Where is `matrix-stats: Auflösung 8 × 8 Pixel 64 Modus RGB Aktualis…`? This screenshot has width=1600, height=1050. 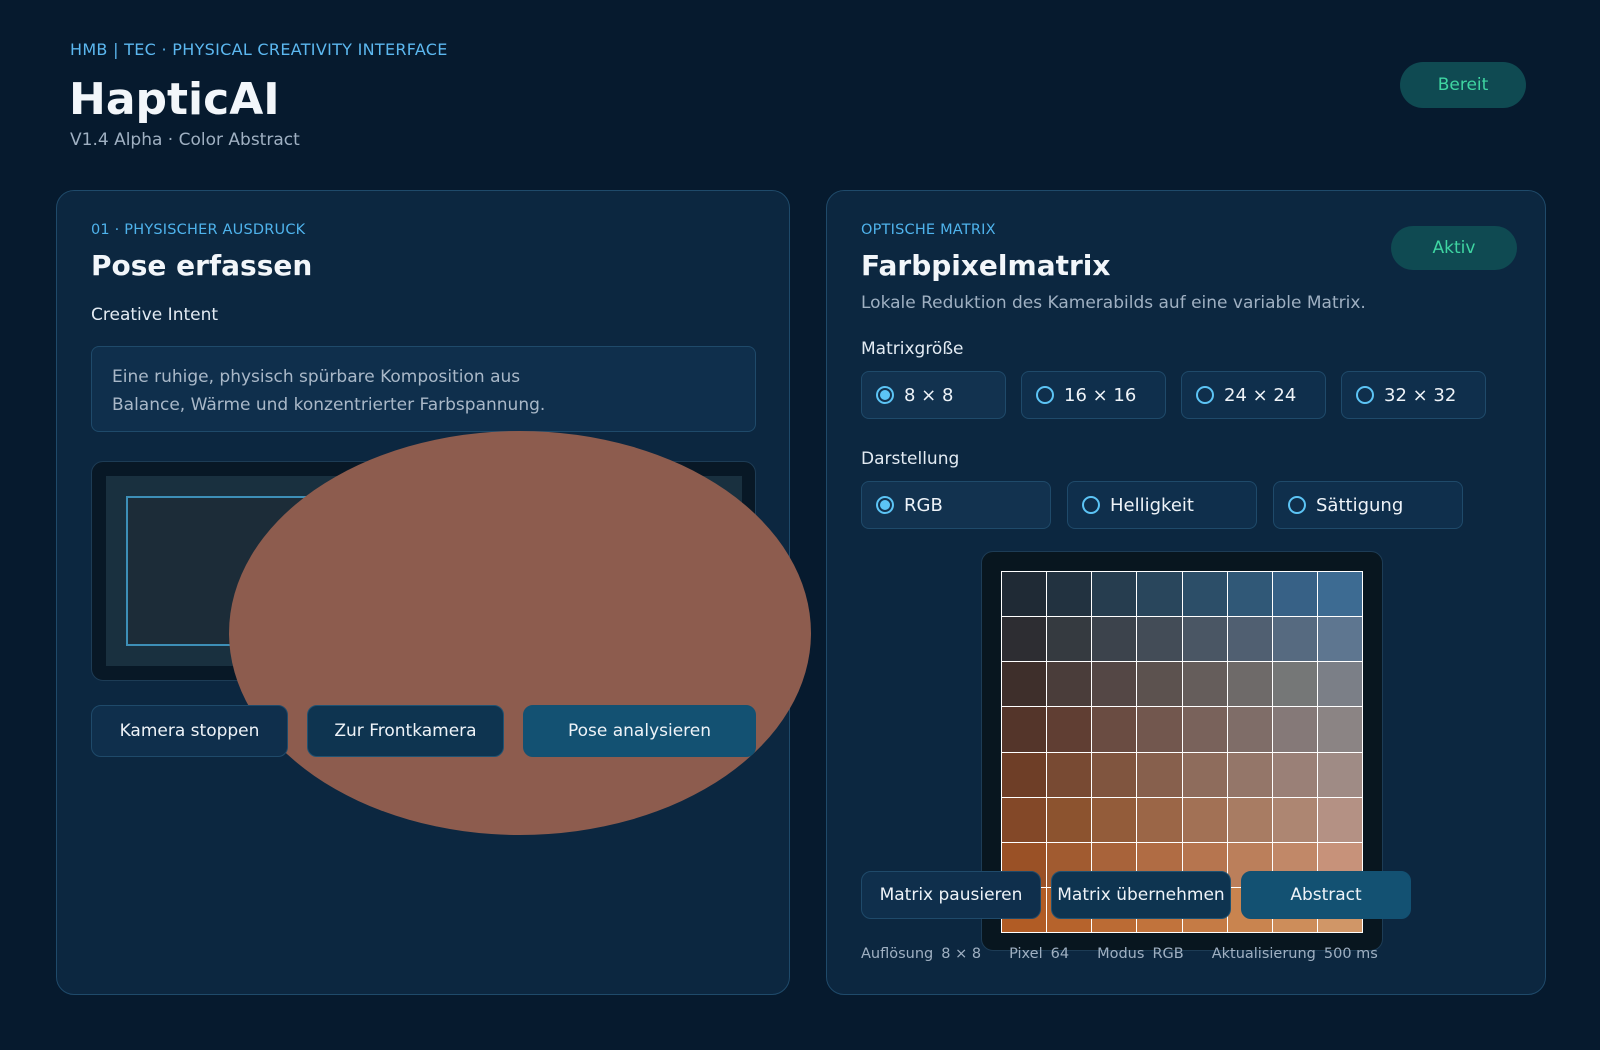 matrix-stats: Auflösung 8 × 8 Pixel 64 Modus RGB Aktualis… is located at coordinates (1119, 954).